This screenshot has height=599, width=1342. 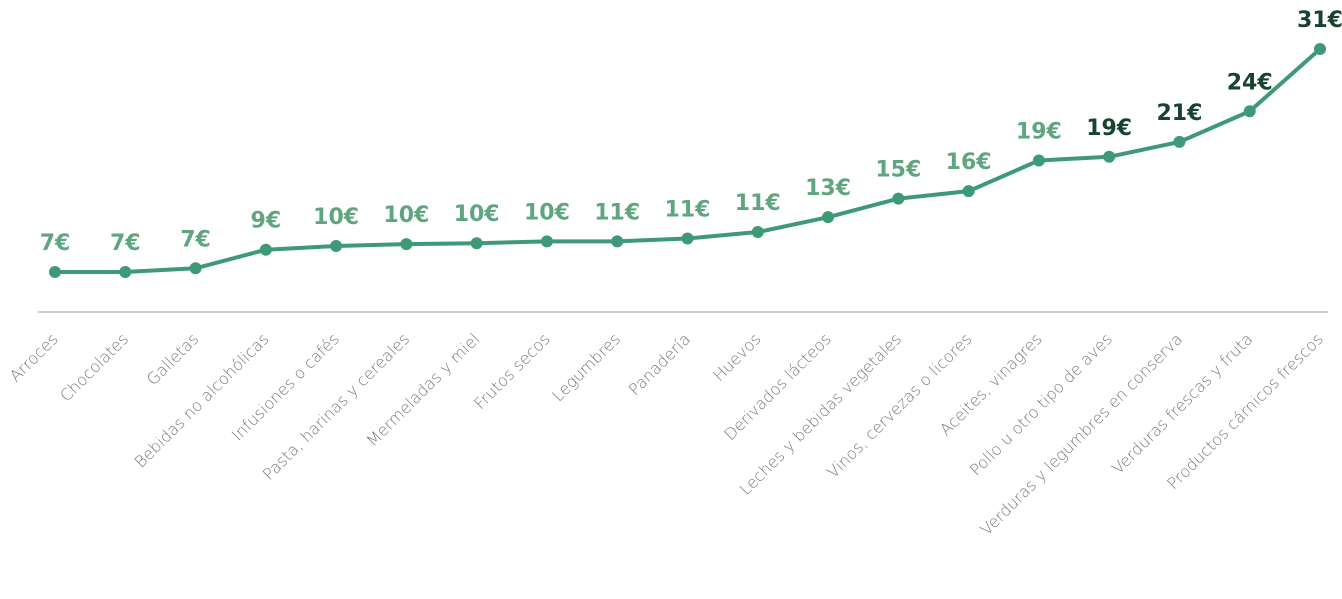 I want to click on value-label: 9€, so click(x=266, y=221).